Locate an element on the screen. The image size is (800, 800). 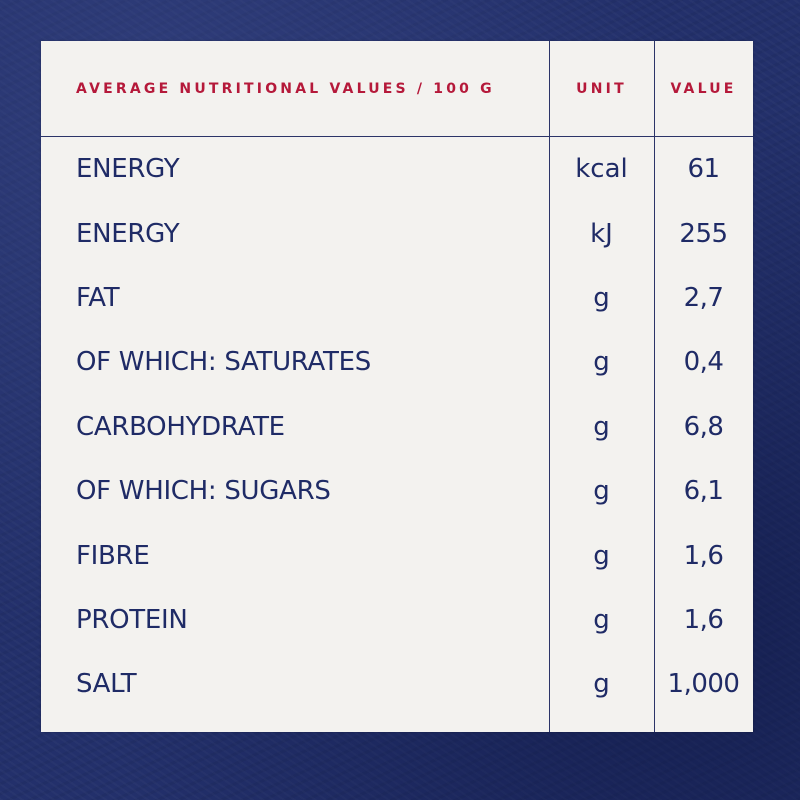
nutrient-value: 255 is located at coordinates (703, 233).